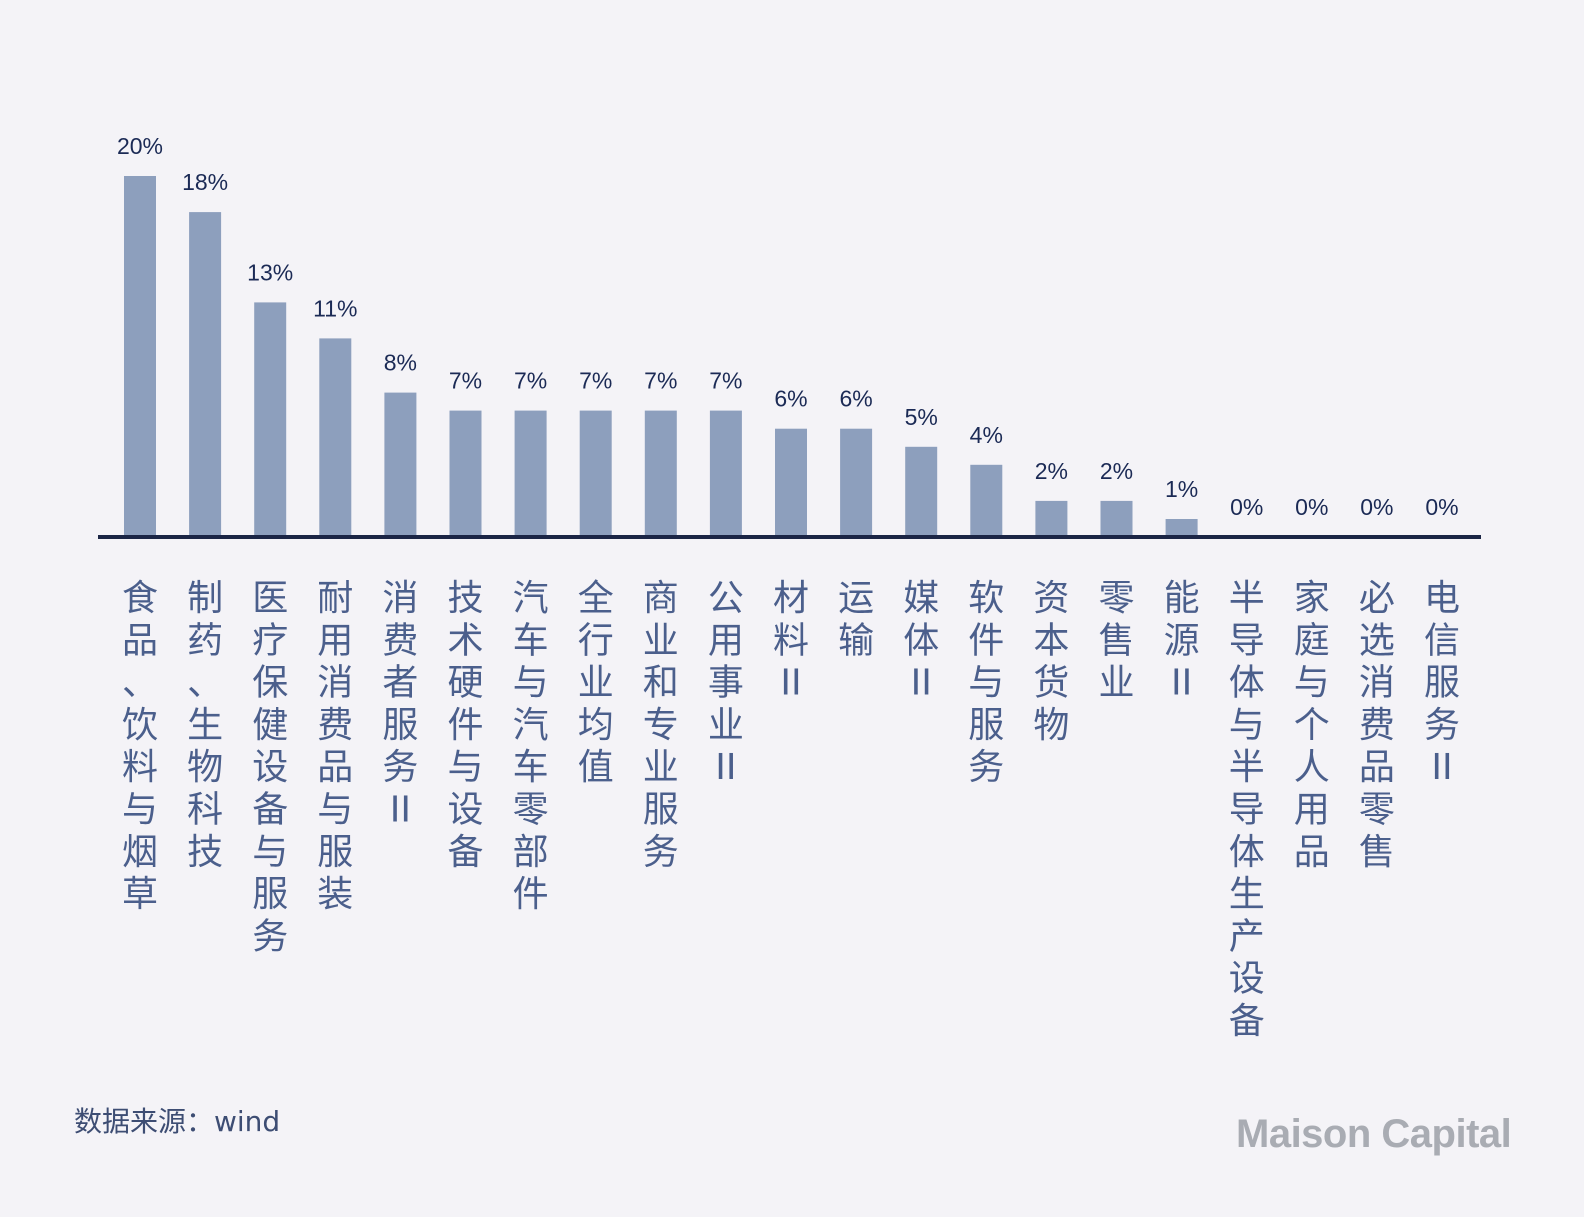  What do you see at coordinates (1374, 1134) in the screenshot?
I see `maison-capital-logo: Maison Capital` at bounding box center [1374, 1134].